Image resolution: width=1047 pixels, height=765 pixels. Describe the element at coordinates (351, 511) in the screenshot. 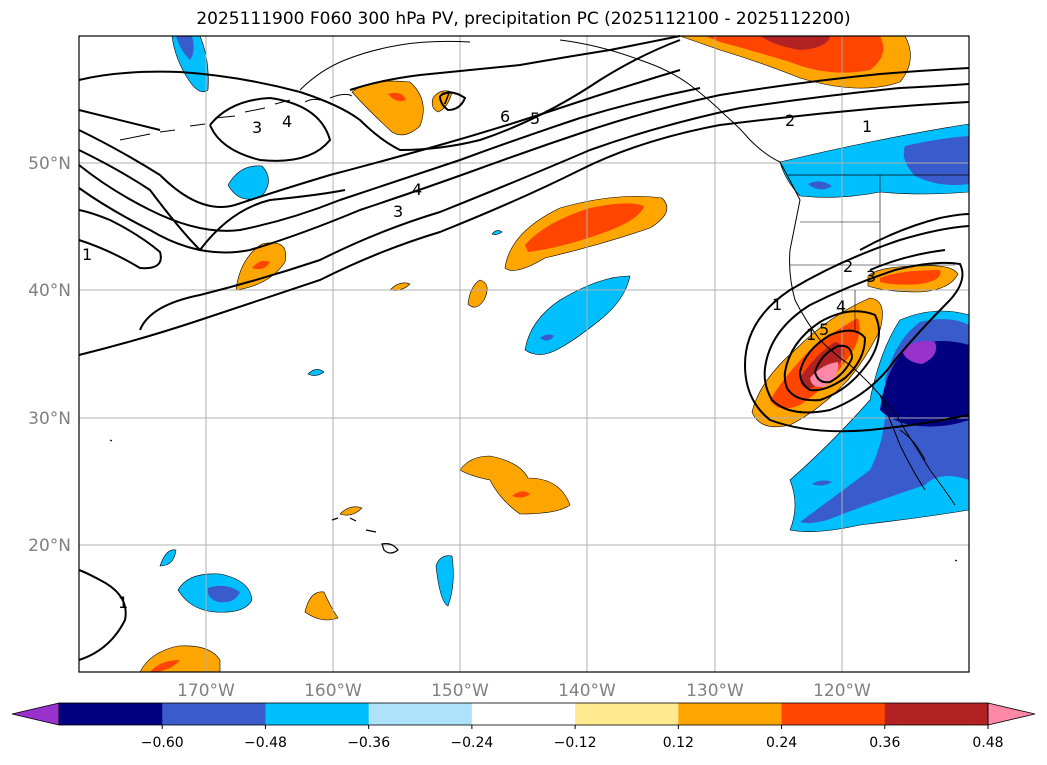

I see `precip-positive-hawaii-small` at that location.